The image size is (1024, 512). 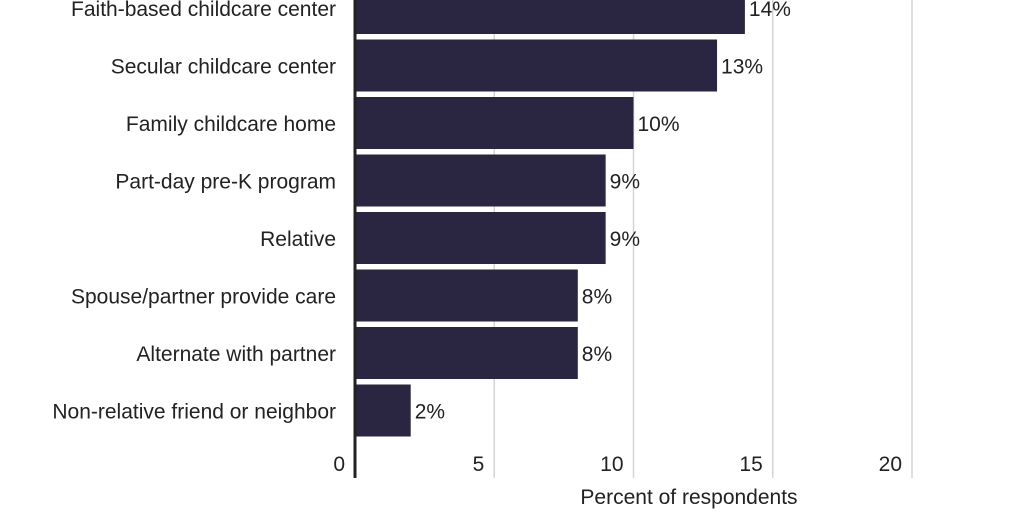 What do you see at coordinates (236, 354) in the screenshot?
I see `category-label: Alternate with partner` at bounding box center [236, 354].